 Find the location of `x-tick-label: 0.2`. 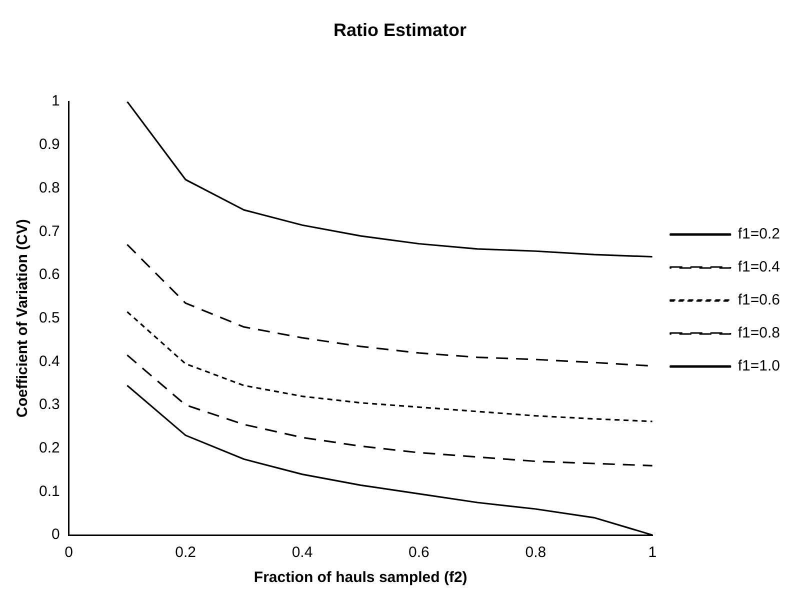

x-tick-label: 0.2 is located at coordinates (185, 553).